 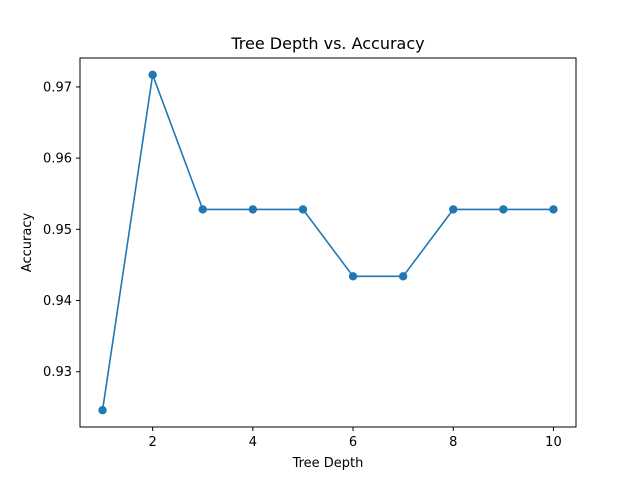 What do you see at coordinates (57, 87) in the screenshot?
I see `y-tick-label: 0.97` at bounding box center [57, 87].